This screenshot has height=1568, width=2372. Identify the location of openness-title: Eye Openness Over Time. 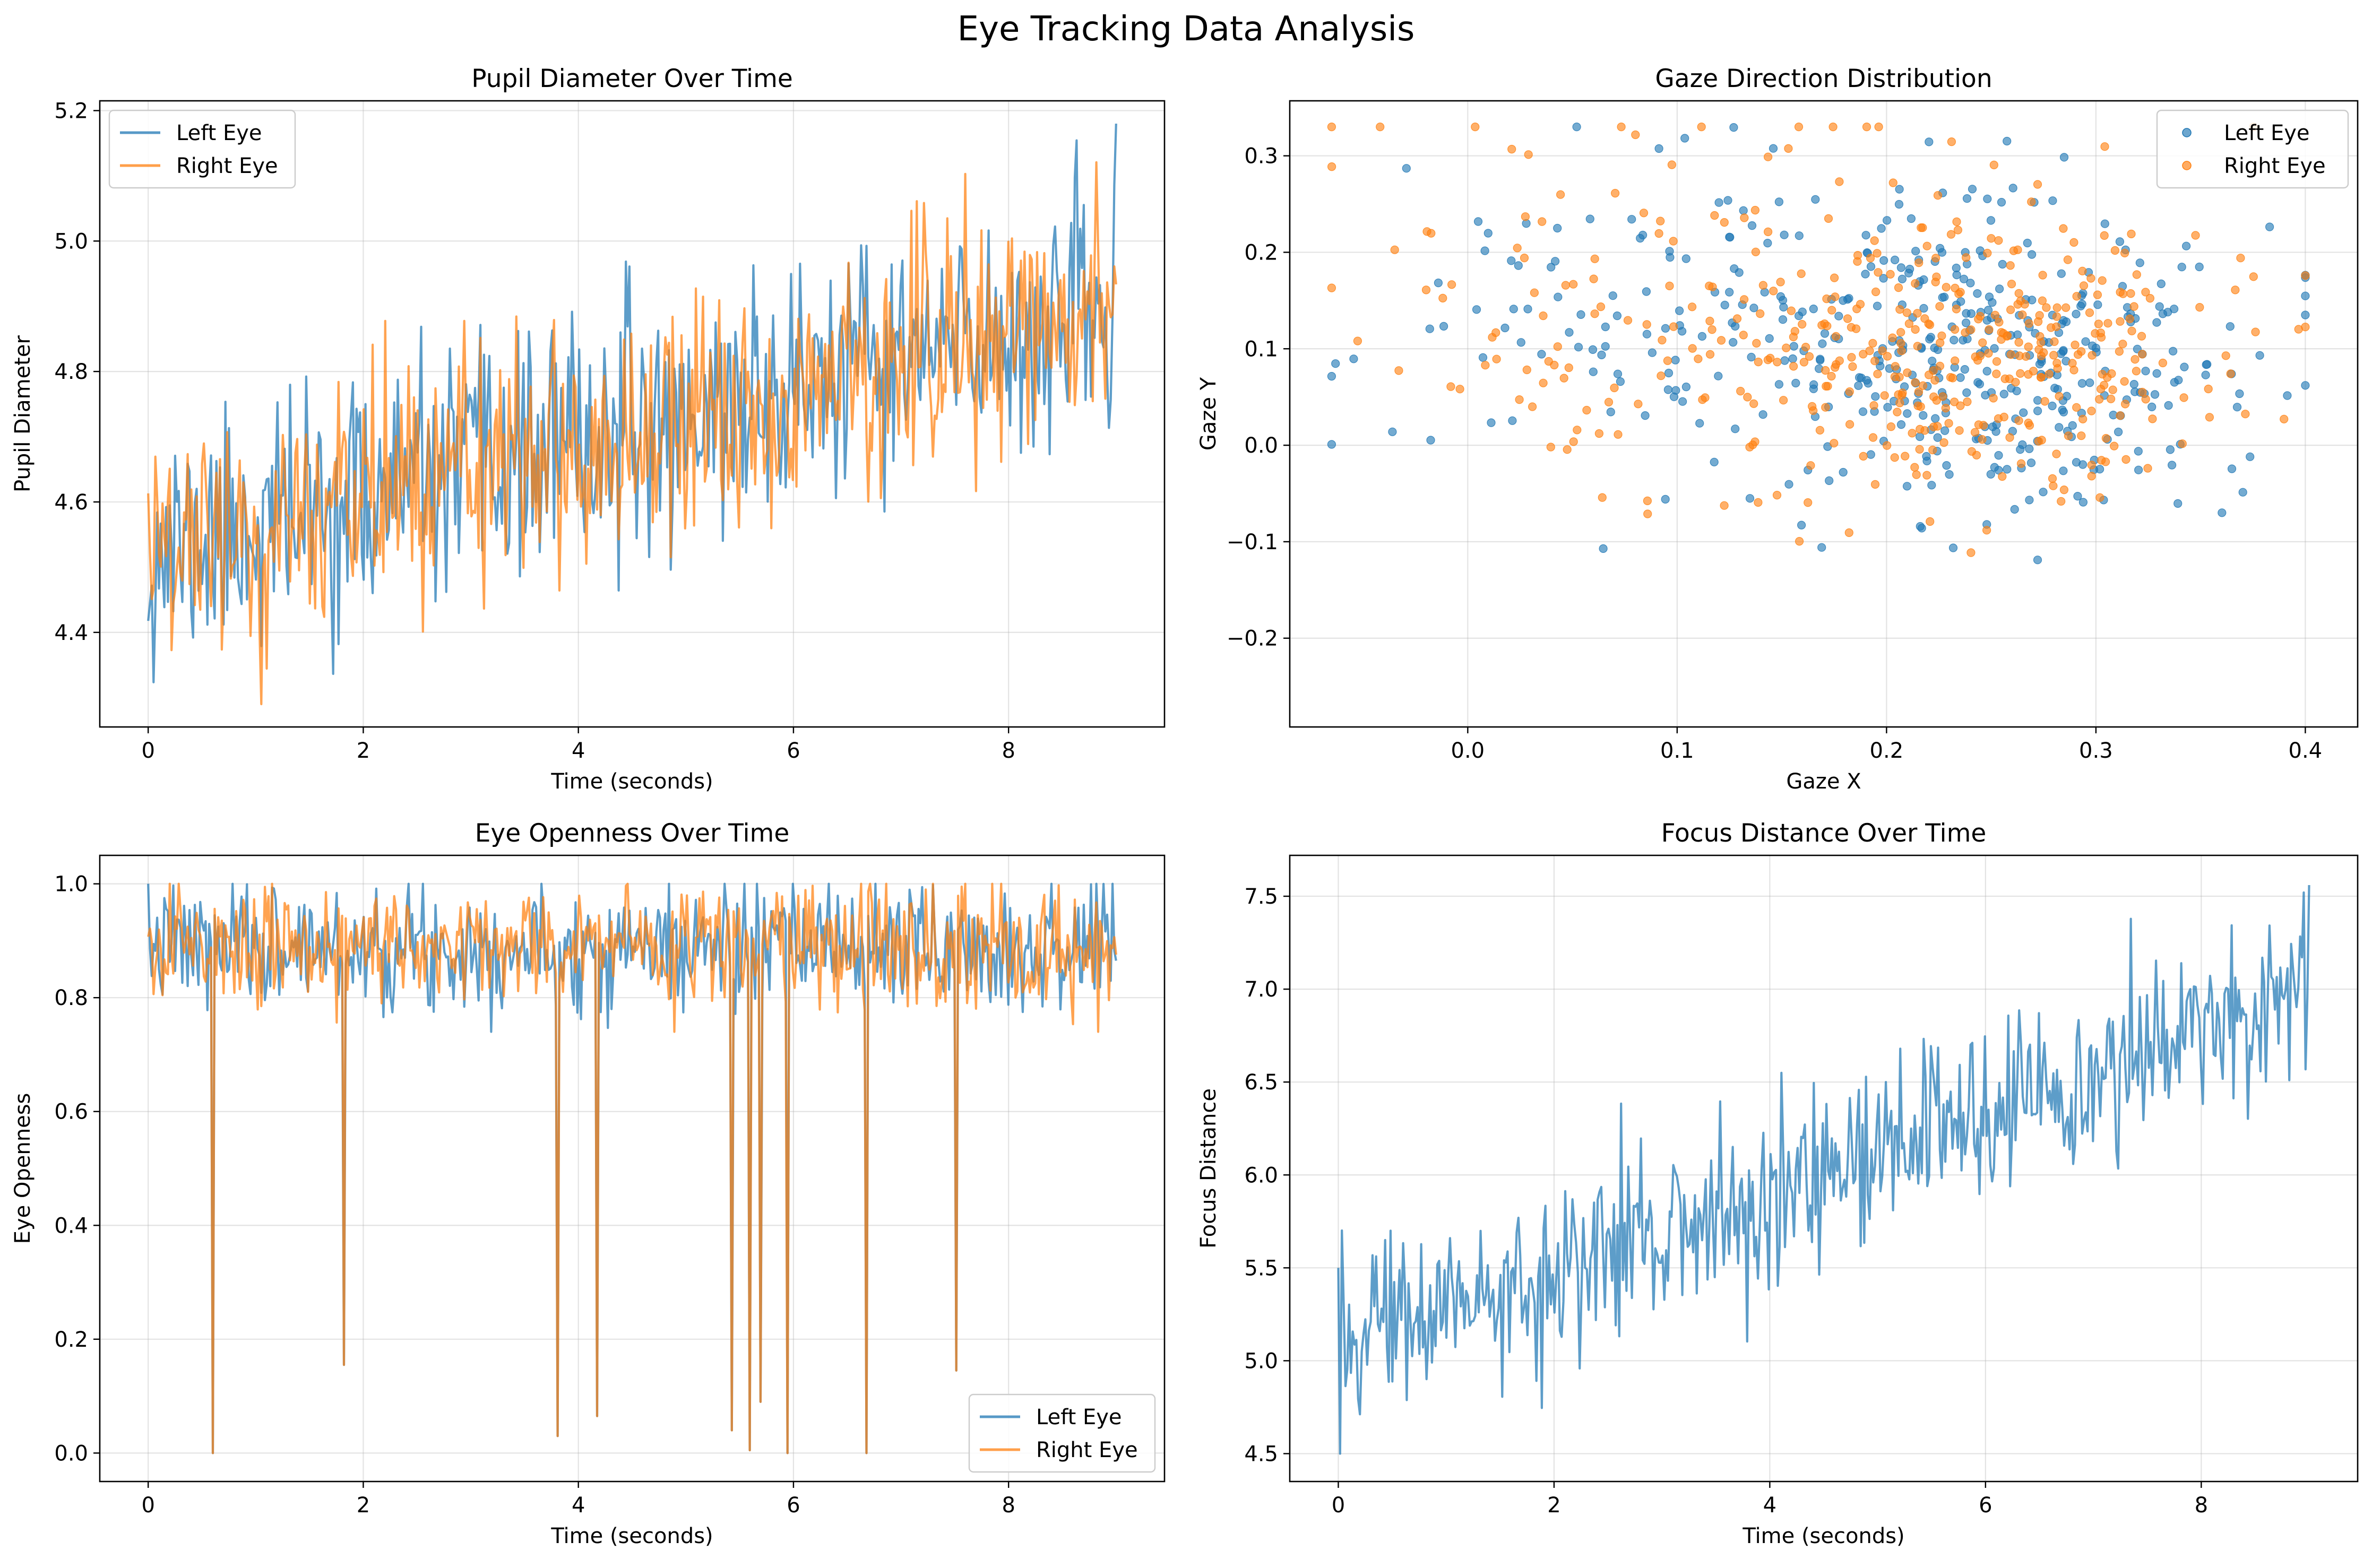
(632, 833).